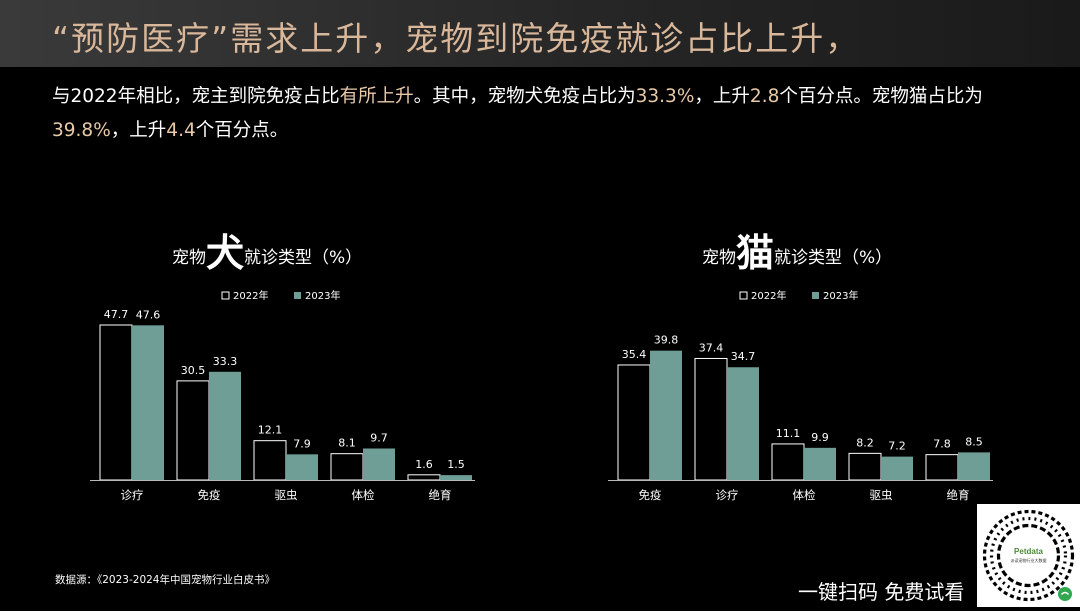  I want to click on intro-text-1: 与2022年相比，宠主到院免疫占比, so click(196, 96).